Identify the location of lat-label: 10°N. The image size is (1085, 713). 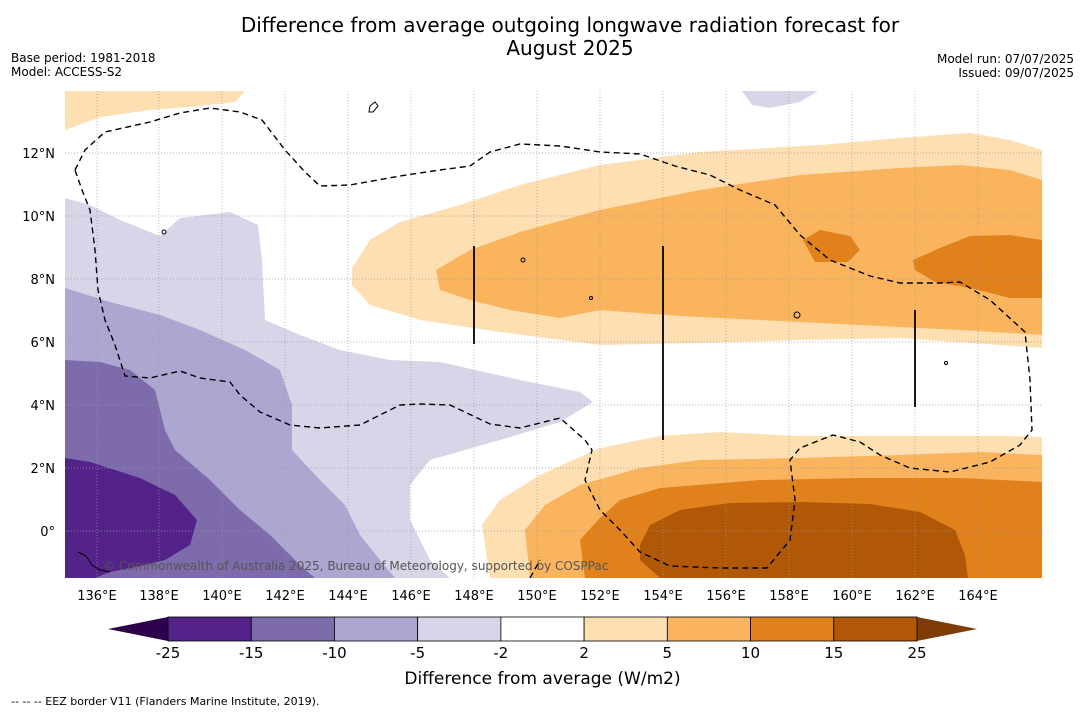
(38, 217).